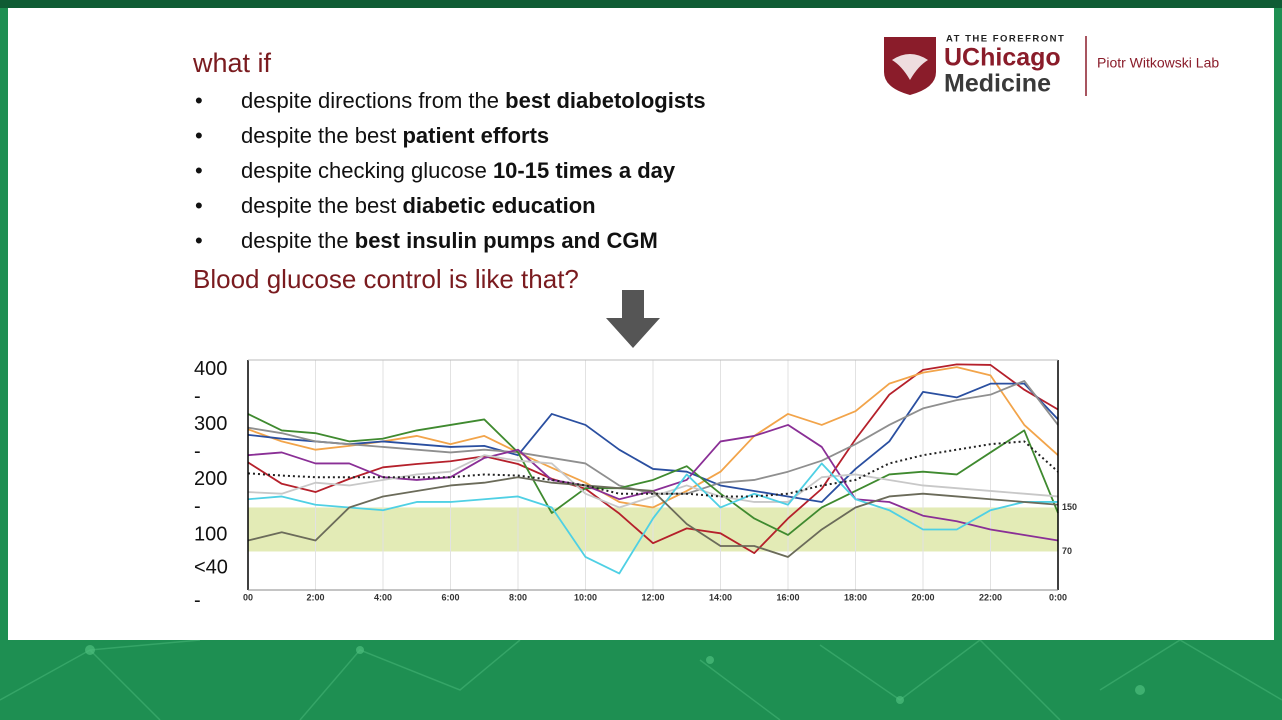 The image size is (1282, 720). Describe the element at coordinates (652, 597) in the screenshot. I see `x-tick-label: 12:00` at that location.